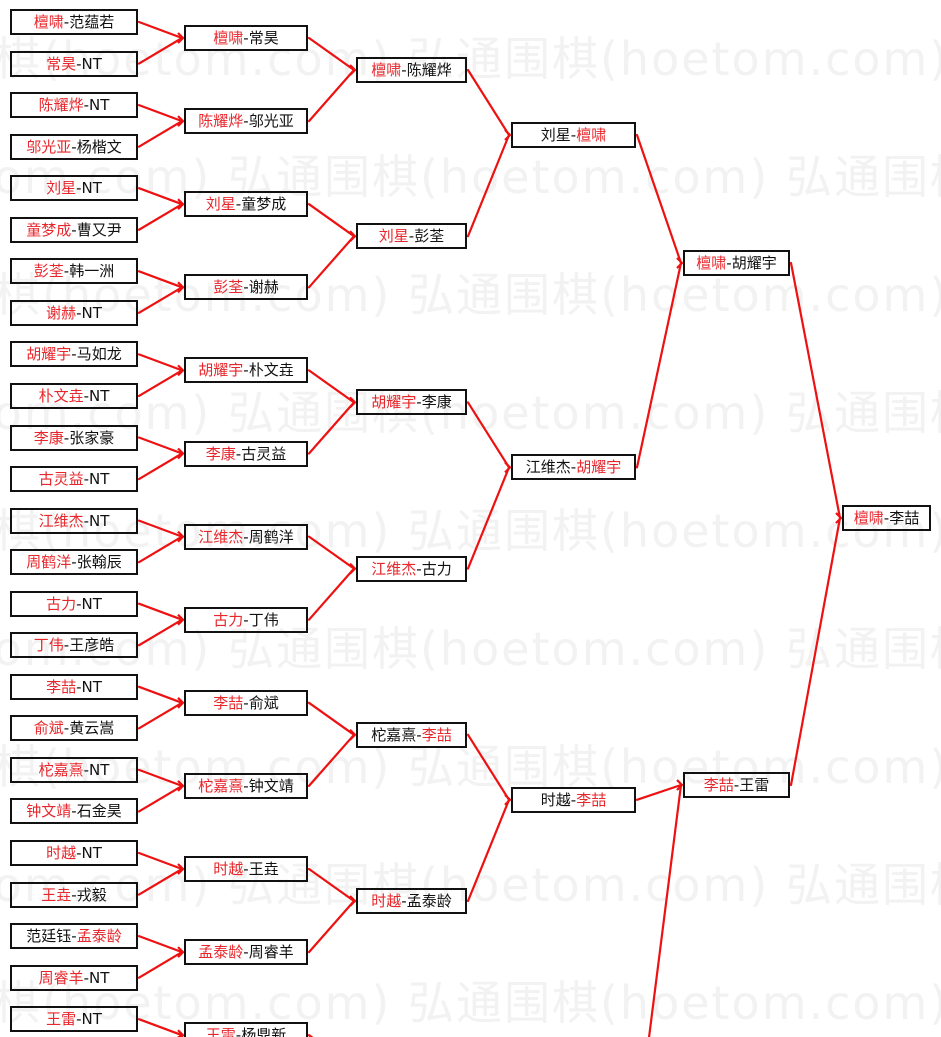  I want to click on match-box: 周睿羊-NT, so click(74, 977).